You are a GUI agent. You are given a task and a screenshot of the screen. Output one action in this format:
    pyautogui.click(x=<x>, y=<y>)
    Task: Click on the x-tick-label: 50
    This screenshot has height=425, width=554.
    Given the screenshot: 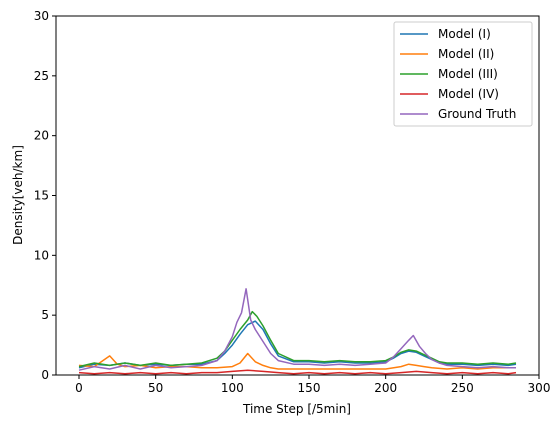 What is the action you would take?
    pyautogui.click(x=155, y=388)
    